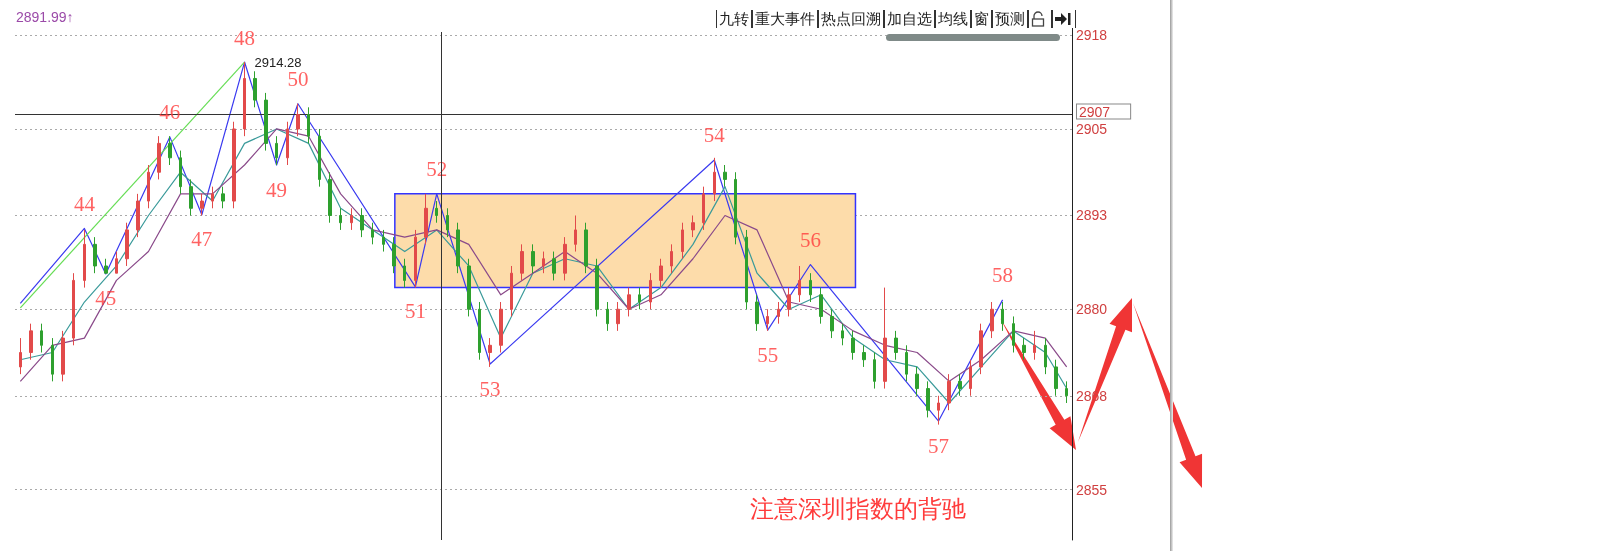  What do you see at coordinates (1092, 309) in the screenshot?
I see `y-tick-label: 2880` at bounding box center [1092, 309].